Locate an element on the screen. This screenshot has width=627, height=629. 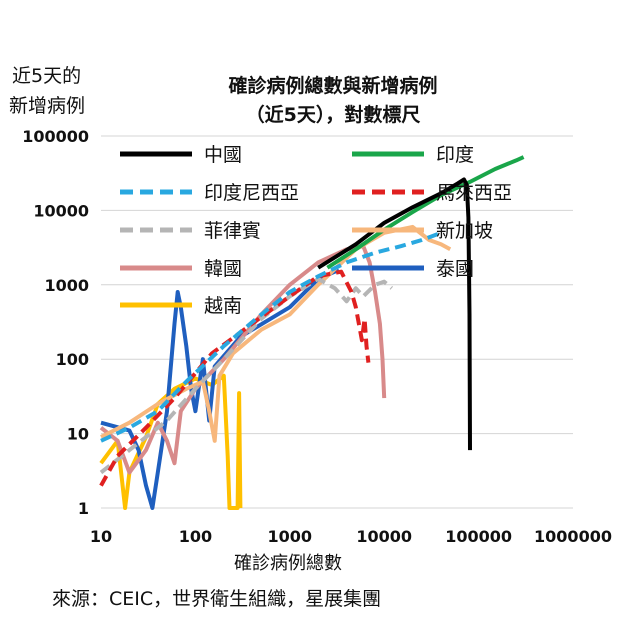
x-tick-labels: 10 100 1000 10000 100000 1000000 is located at coordinates (351, 536).